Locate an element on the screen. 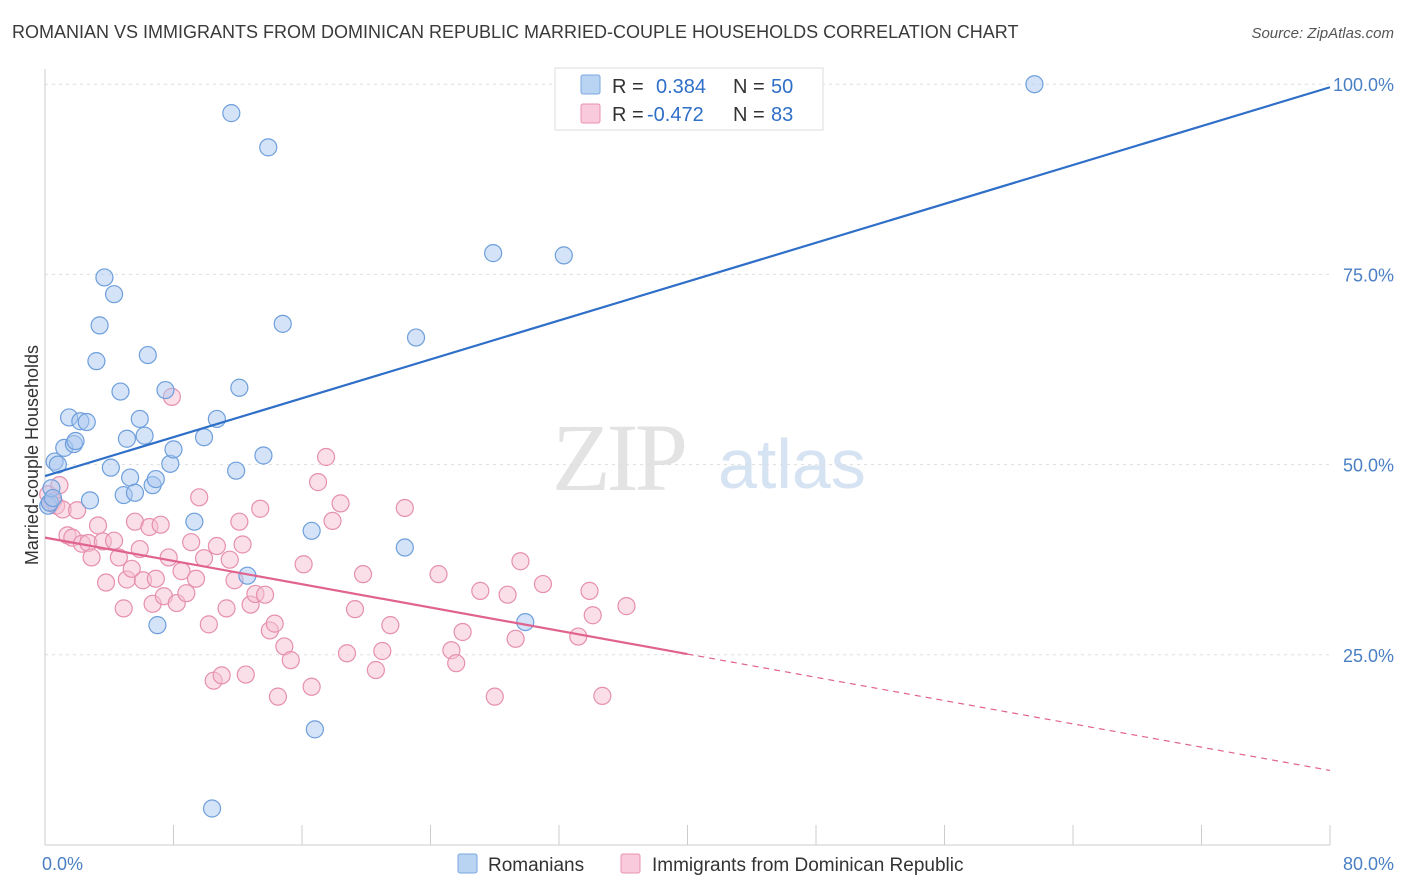  stats-r-label-romanians: R = is located at coordinates (628, 87).